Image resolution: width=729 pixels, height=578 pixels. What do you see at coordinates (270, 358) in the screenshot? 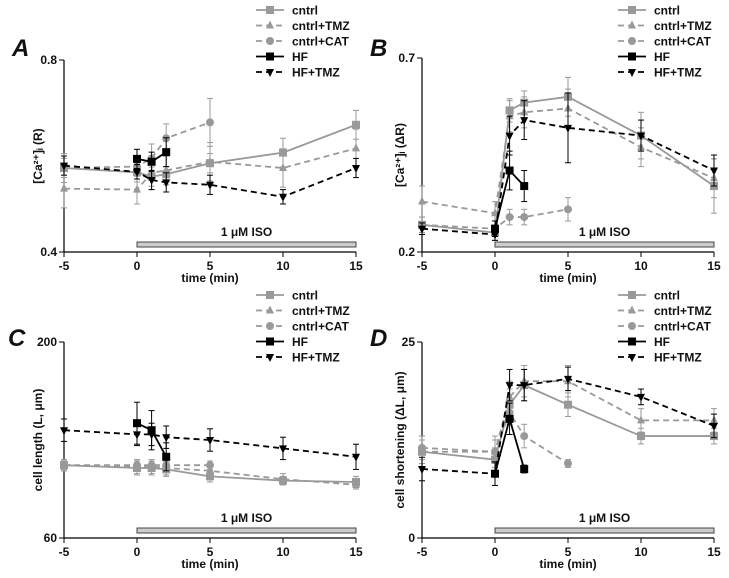
I see `legend-marker-hf-tmz-c` at bounding box center [270, 358].